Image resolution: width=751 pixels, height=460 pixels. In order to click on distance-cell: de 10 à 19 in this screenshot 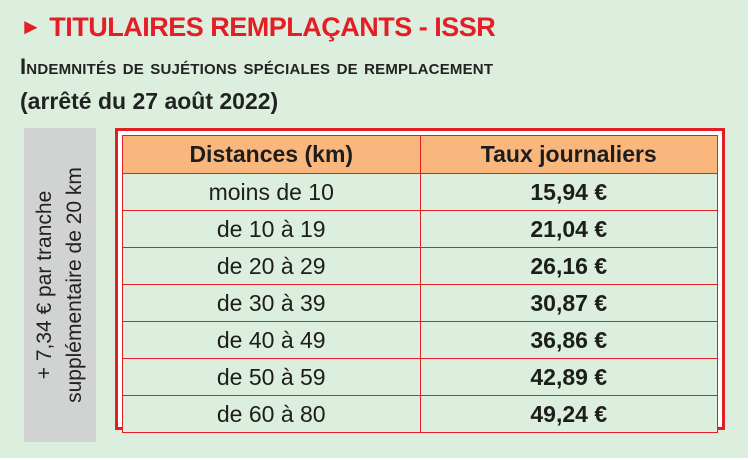, I will do `click(271, 229)`.